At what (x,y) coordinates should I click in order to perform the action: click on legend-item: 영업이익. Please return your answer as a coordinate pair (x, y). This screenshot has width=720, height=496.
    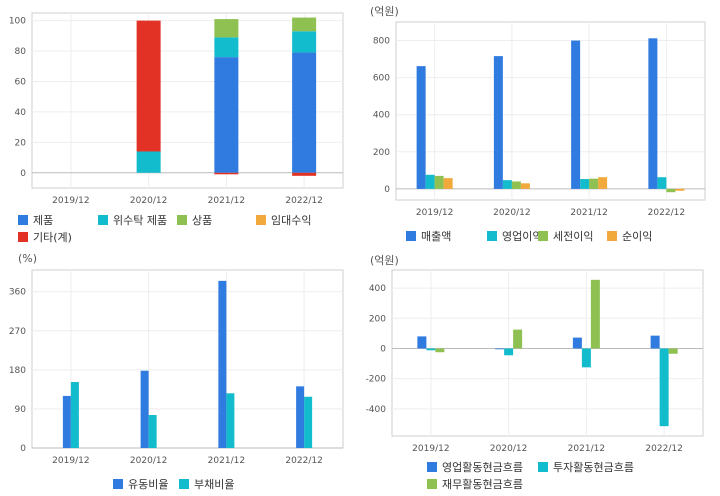
    Looking at the image, I should click on (514, 236).